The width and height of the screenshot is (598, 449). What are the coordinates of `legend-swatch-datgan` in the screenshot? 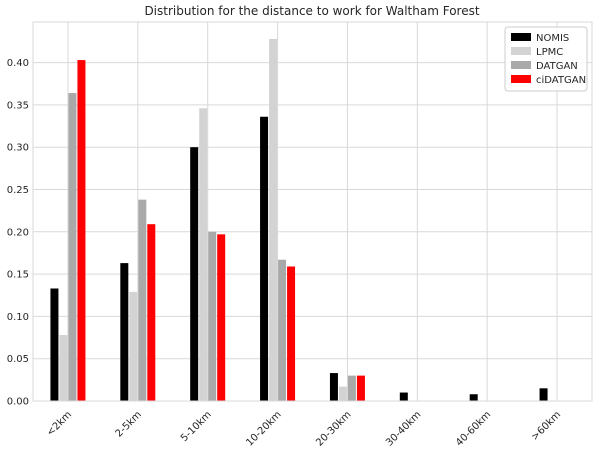 It's located at (521, 65).